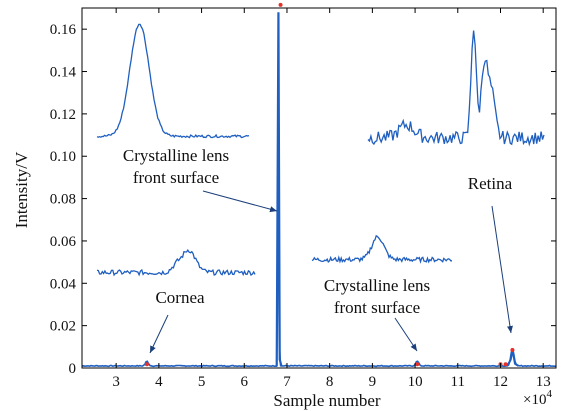 Image resolution: width=572 pixels, height=411 pixels. I want to click on annotation-lens-front: front surface, so click(176, 177).